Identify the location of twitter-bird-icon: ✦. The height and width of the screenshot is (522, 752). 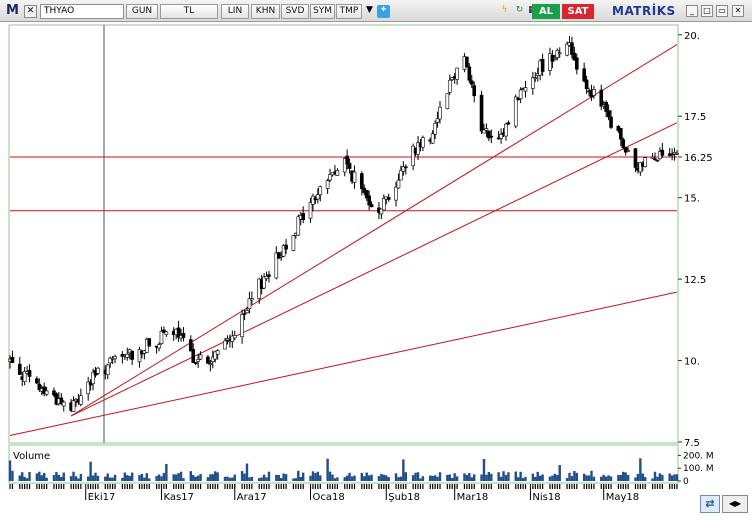
(383, 11).